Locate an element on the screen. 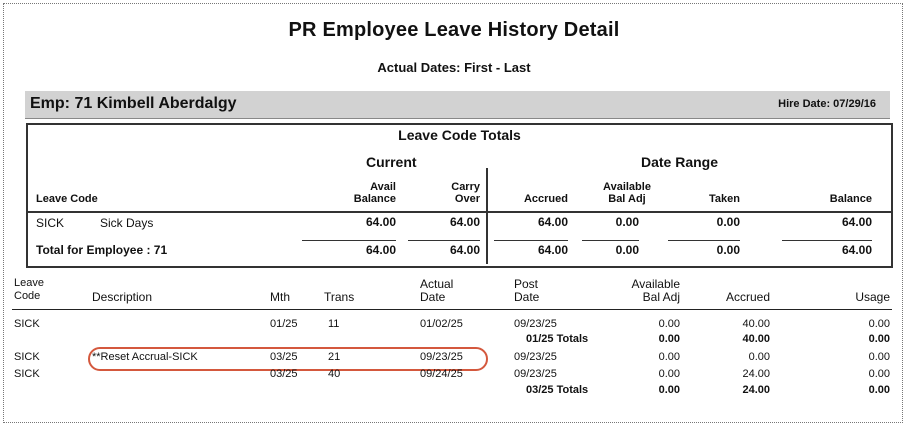 The height and width of the screenshot is (423, 910). detail-hdr-post-2: Date is located at coordinates (527, 297).